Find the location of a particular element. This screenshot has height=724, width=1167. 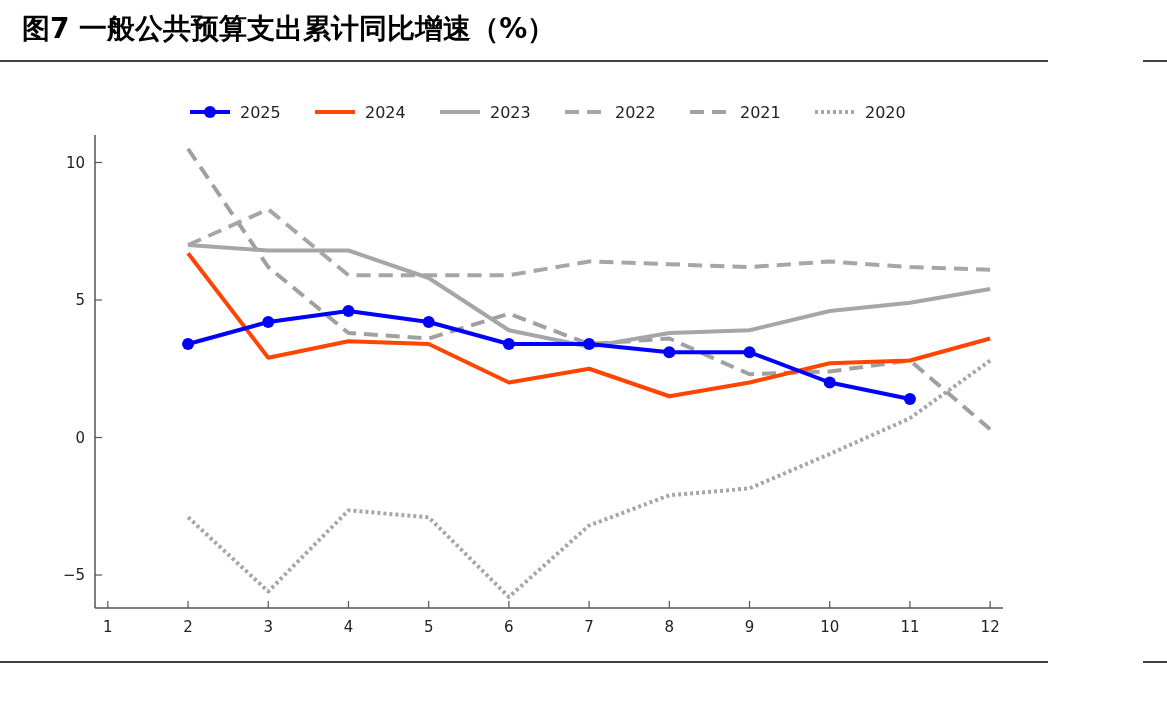

x-tick-label: 4 is located at coordinates (348, 627).